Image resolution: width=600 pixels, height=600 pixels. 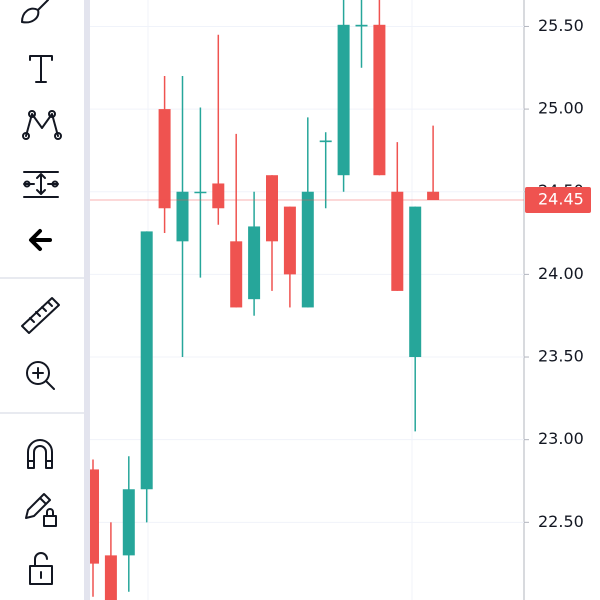 What do you see at coordinates (42, 125) in the screenshot?
I see `pattern-tool` at bounding box center [42, 125].